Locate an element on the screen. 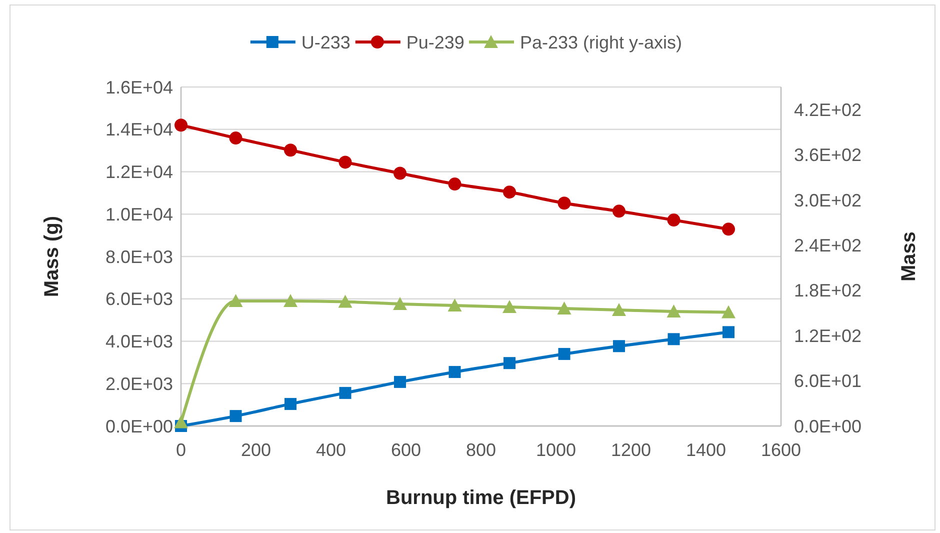 This screenshot has width=940, height=533. x-tick-label: 1600 is located at coordinates (781, 450).